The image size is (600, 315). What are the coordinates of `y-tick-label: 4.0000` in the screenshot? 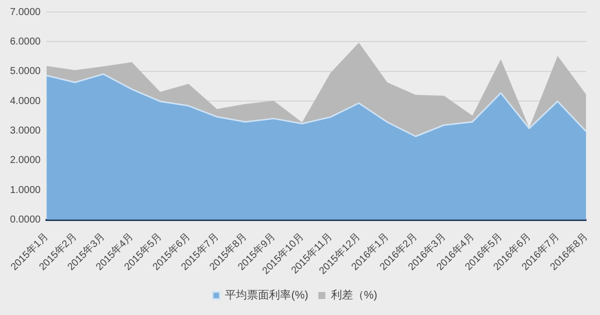 It's located at (26, 101).